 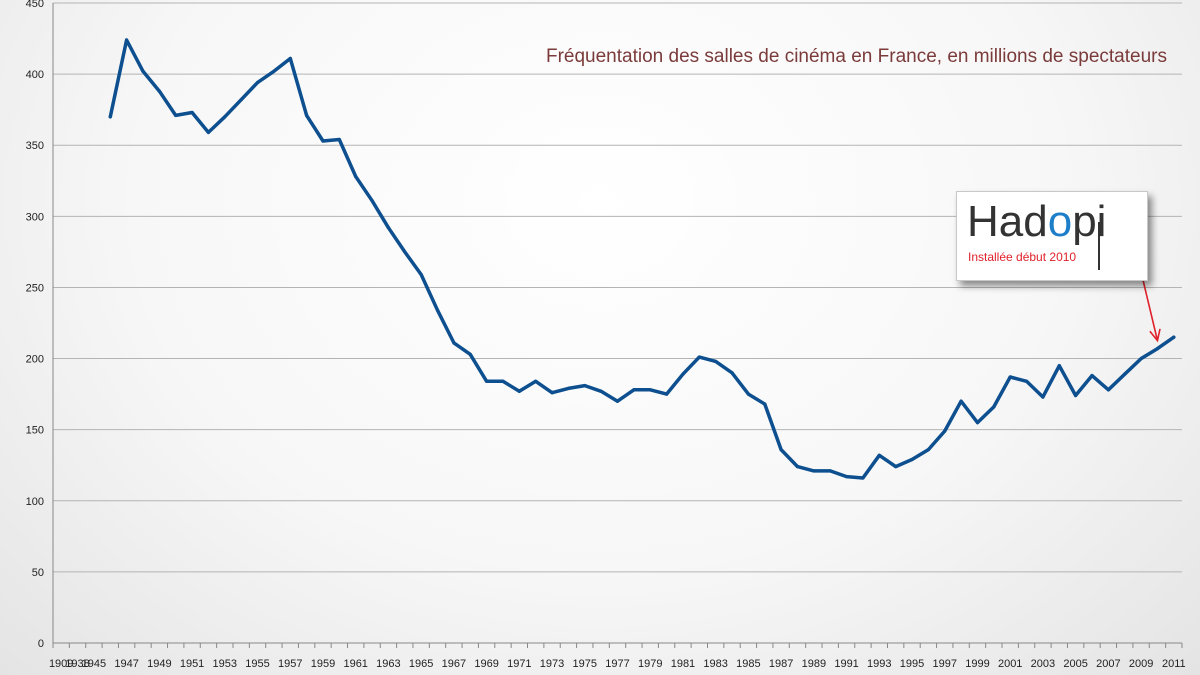 I want to click on x-tick-label: 2001, so click(x=1010, y=664).